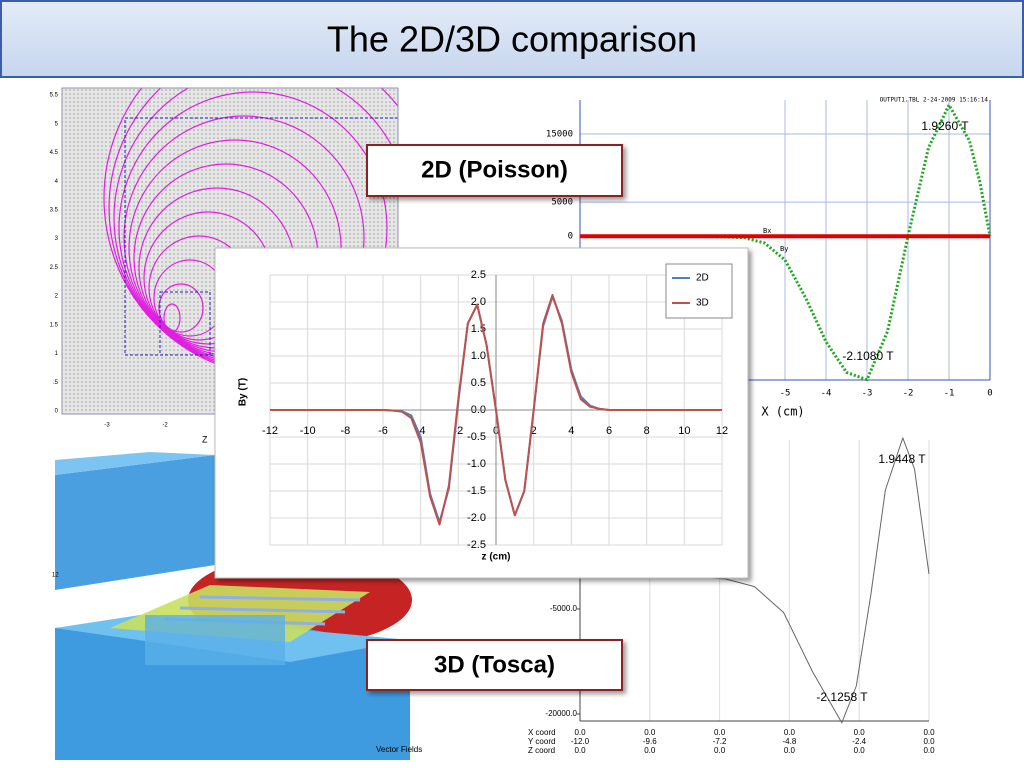  I want to click on y-tick-label: -2.5, so click(476, 545).